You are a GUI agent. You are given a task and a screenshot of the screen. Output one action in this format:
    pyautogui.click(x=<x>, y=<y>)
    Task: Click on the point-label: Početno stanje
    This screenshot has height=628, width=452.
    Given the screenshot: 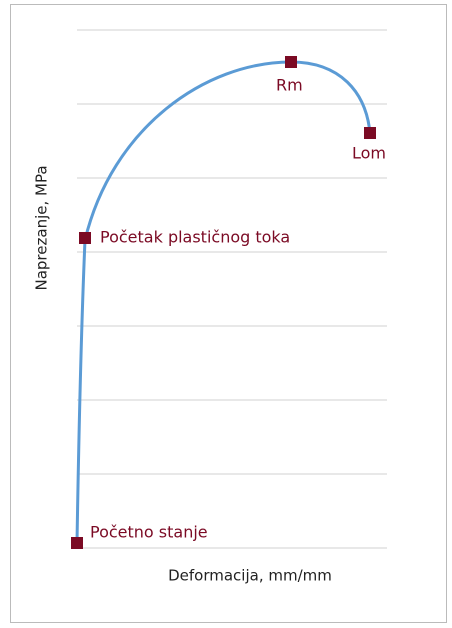 What is the action you would take?
    pyautogui.click(x=149, y=532)
    